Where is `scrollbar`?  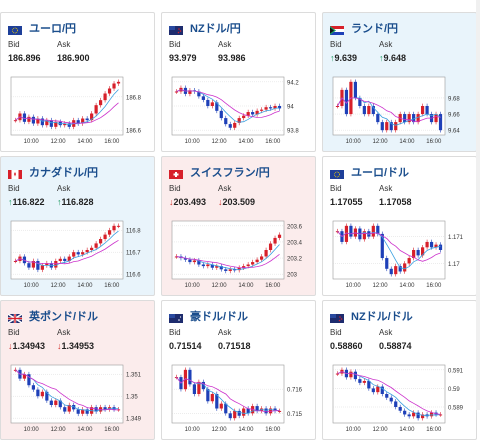
scrollbar is located at coordinates (478, 205).